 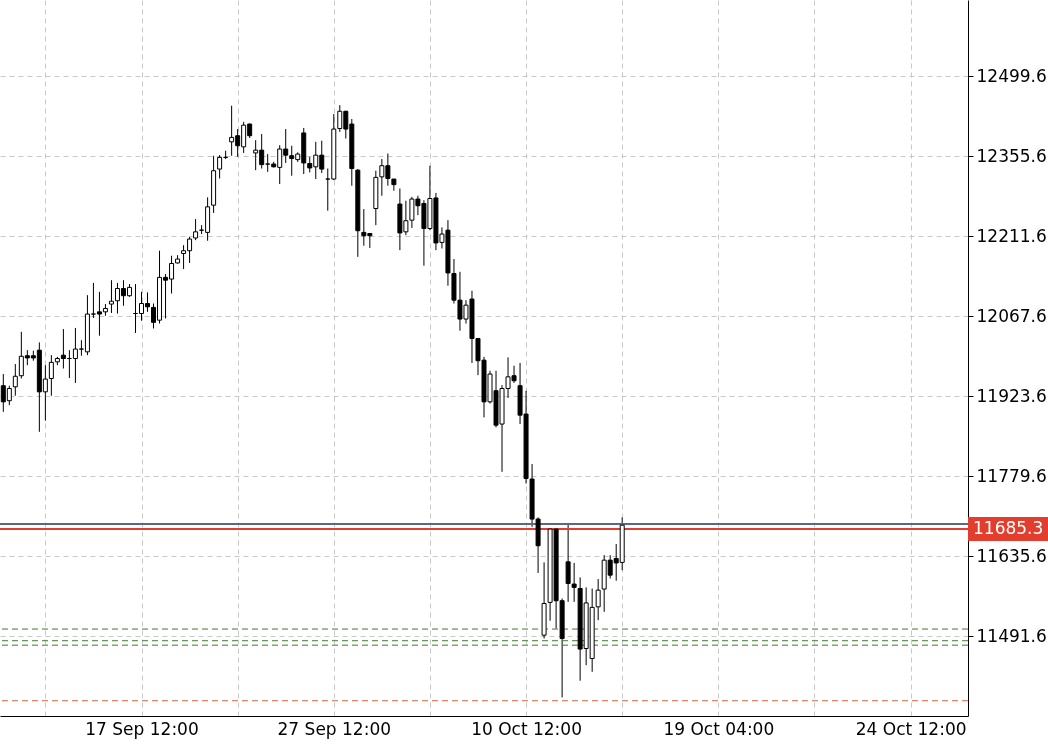 What do you see at coordinates (719, 728) in the screenshot?
I see `x-tick-label: 19 Oct 04:00` at bounding box center [719, 728].